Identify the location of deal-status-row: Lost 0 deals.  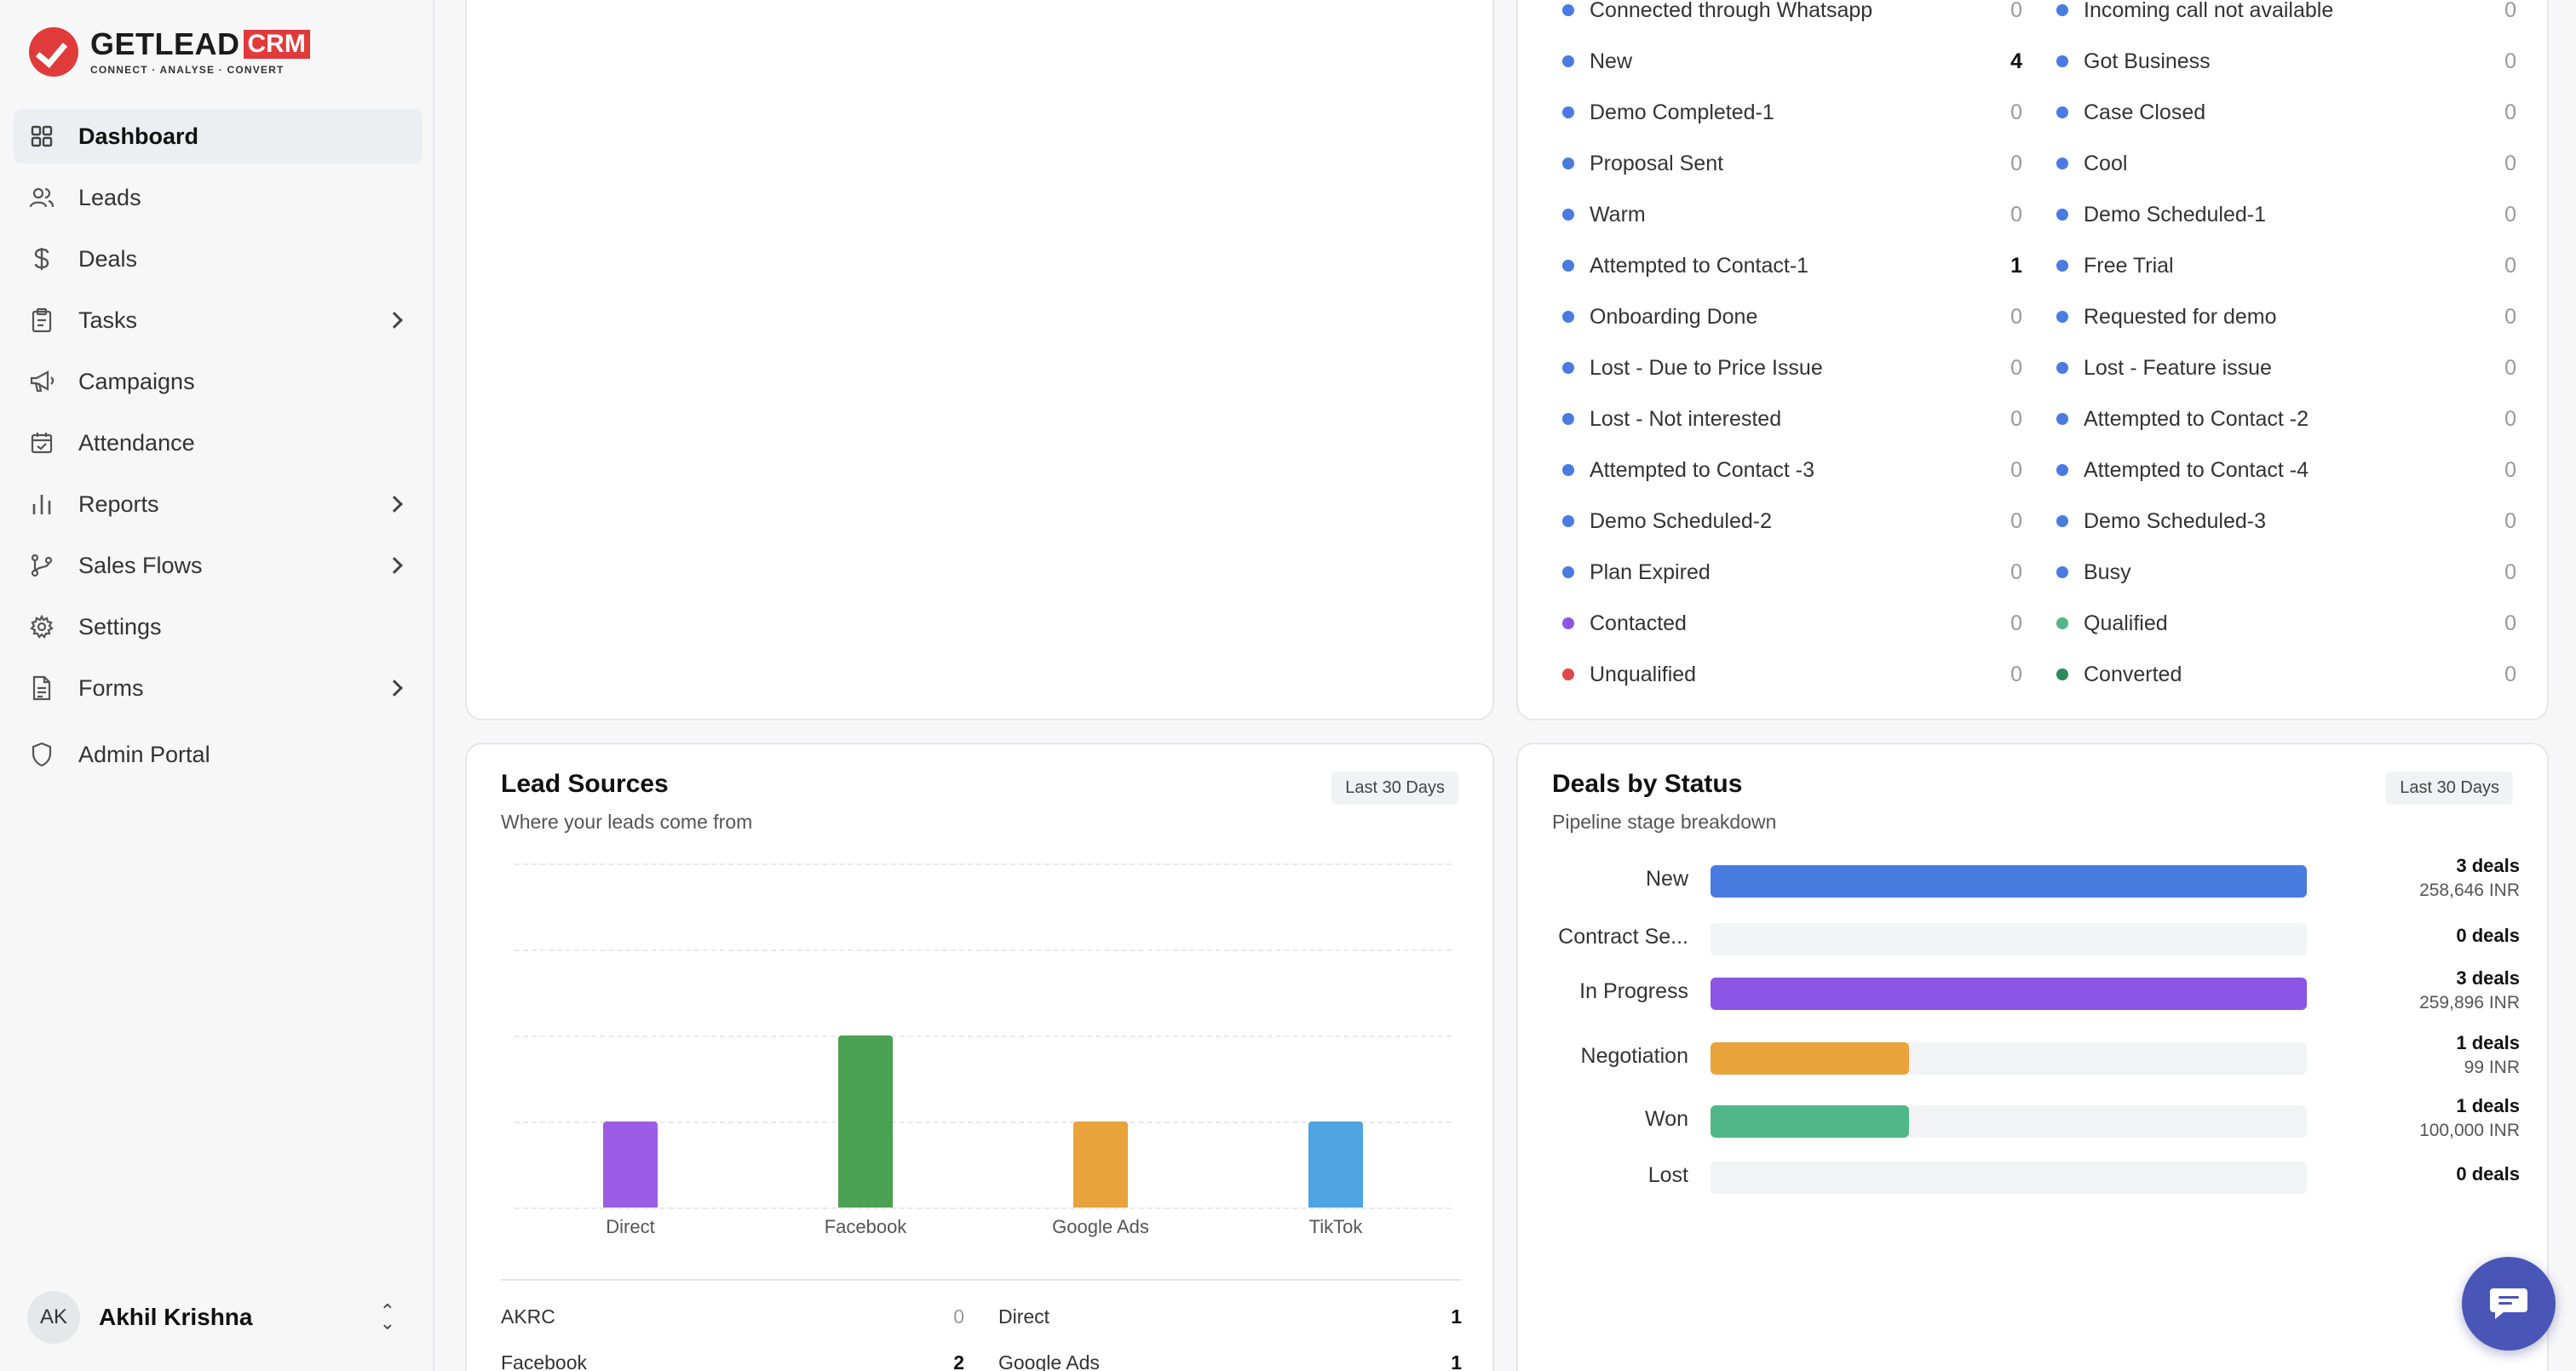
(2036, 1176).